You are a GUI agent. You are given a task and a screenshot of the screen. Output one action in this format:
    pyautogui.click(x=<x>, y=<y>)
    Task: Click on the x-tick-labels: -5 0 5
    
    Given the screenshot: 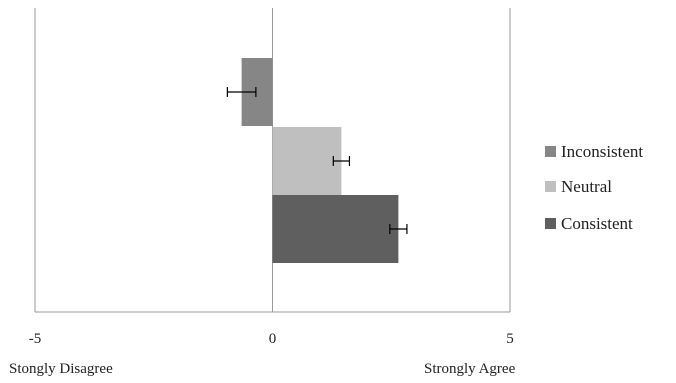 What is the action you would take?
    pyautogui.click(x=271, y=339)
    